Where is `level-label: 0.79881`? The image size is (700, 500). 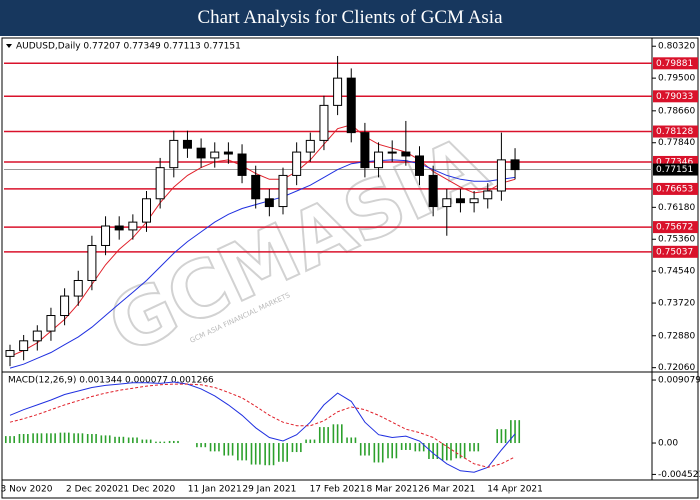
level-label: 0.79881 is located at coordinates (674, 64).